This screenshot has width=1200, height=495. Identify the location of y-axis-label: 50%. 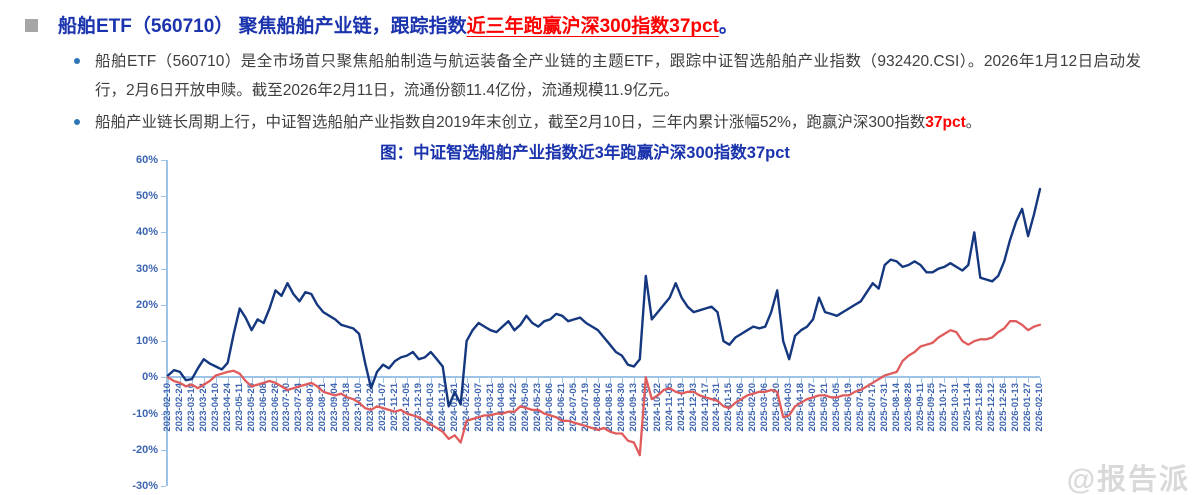
(146, 196).